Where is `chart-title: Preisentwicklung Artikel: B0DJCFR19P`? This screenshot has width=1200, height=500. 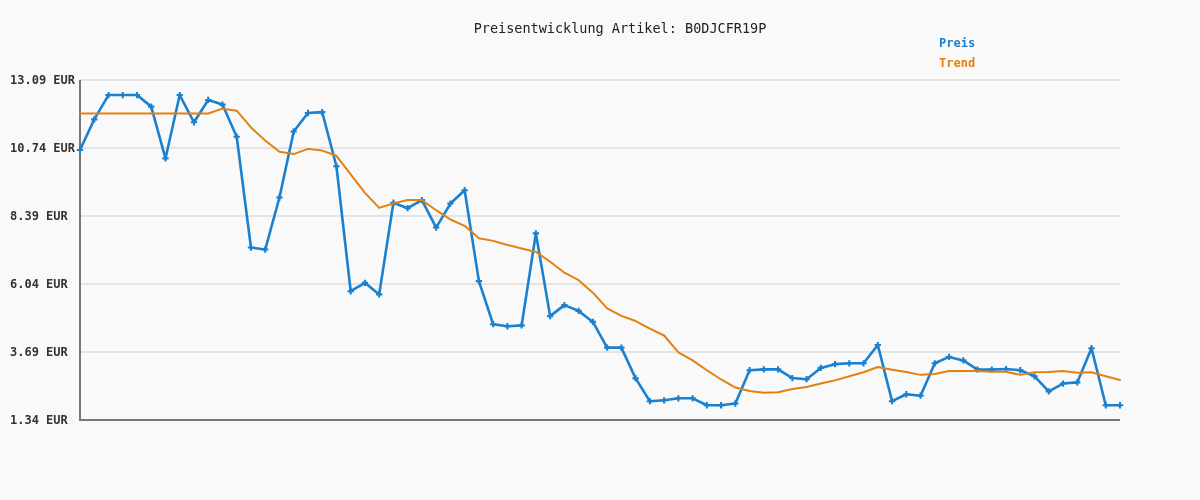 chart-title: Preisentwicklung Artikel: B0DJCFR19P is located at coordinates (620, 28).